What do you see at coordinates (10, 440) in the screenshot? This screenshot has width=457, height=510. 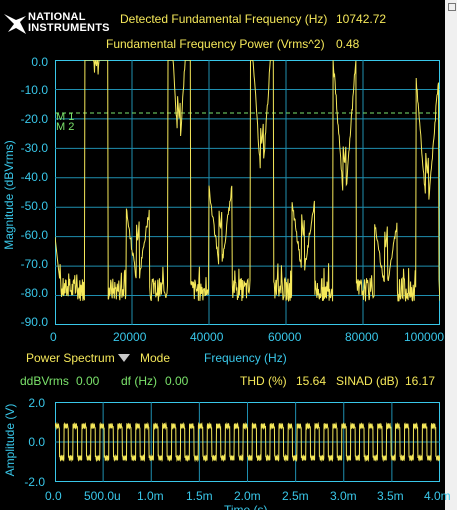 I see `waveform-y-axis-label: Amplitude (V)` at bounding box center [10, 440].